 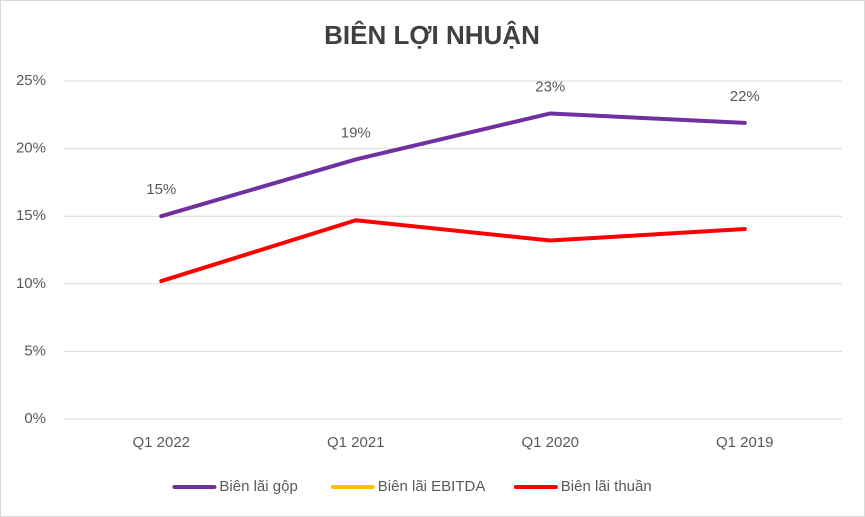 What do you see at coordinates (31, 215) in the screenshot?
I see `y-tick-label: 15%` at bounding box center [31, 215].